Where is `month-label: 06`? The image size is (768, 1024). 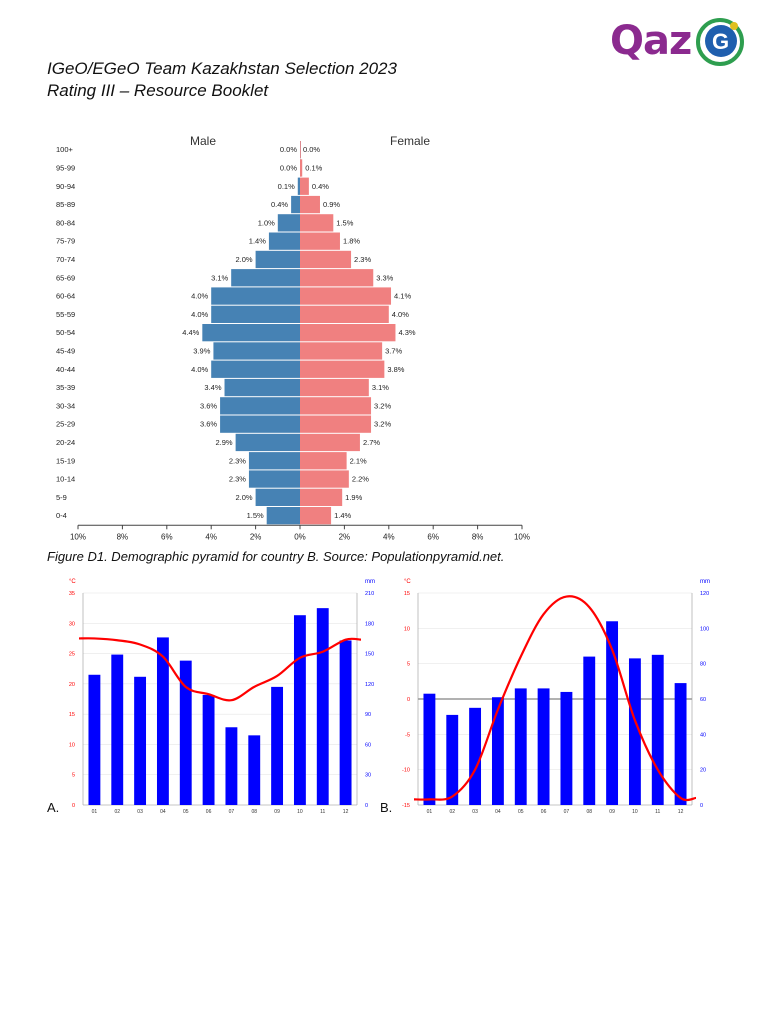
month-label: 06 is located at coordinates (209, 812).